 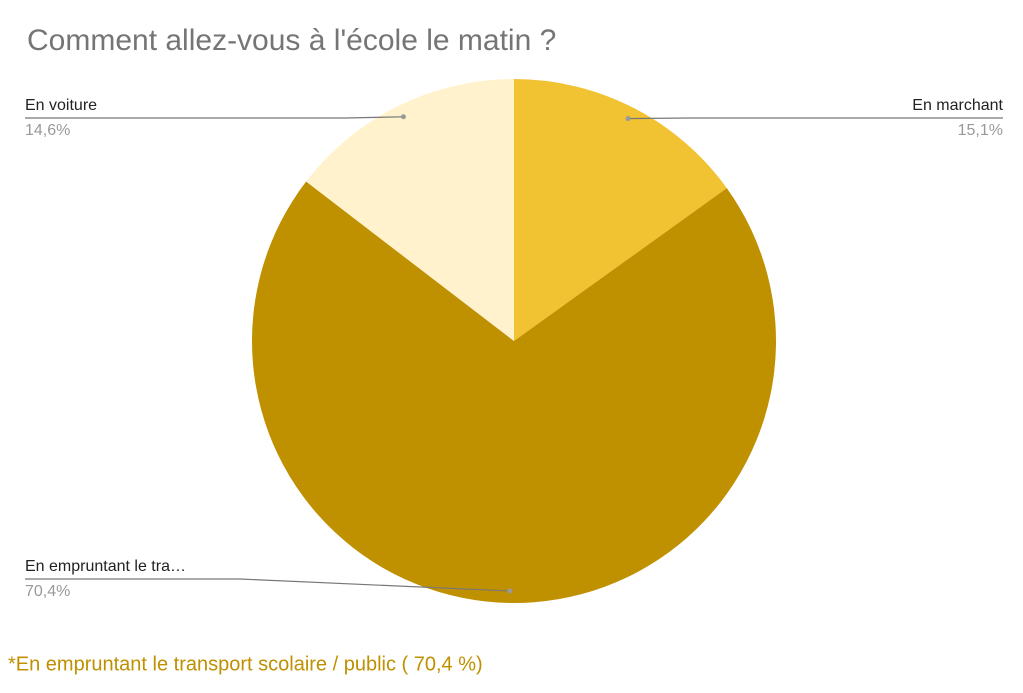 What do you see at coordinates (980, 130) in the screenshot?
I see `slice-value: 15,1%` at bounding box center [980, 130].